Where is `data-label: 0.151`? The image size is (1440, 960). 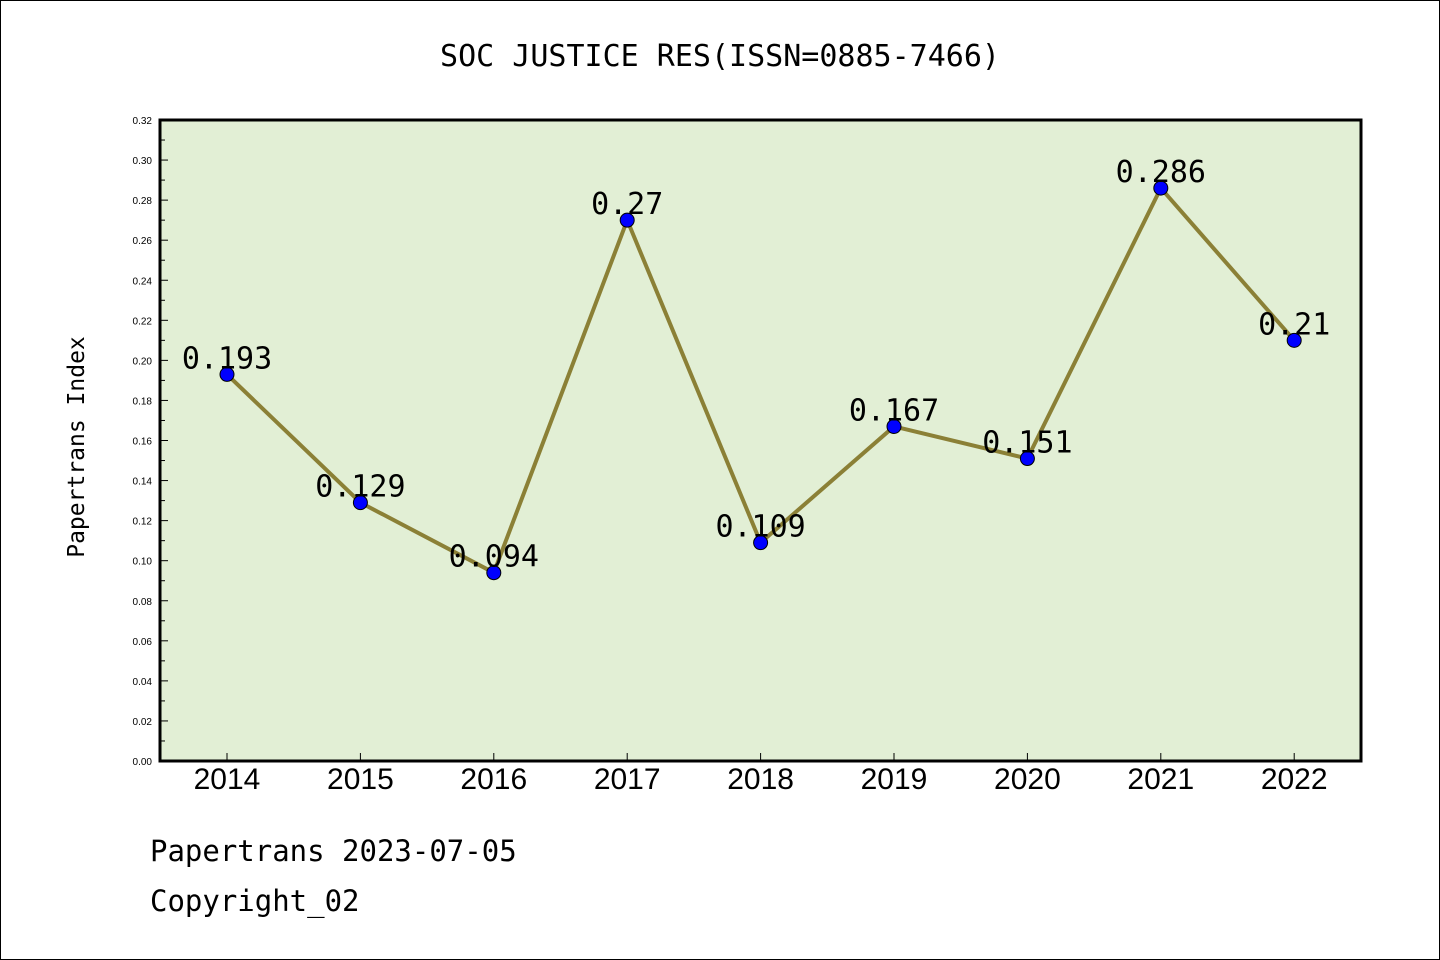 data-label: 0.151 is located at coordinates (1027, 443).